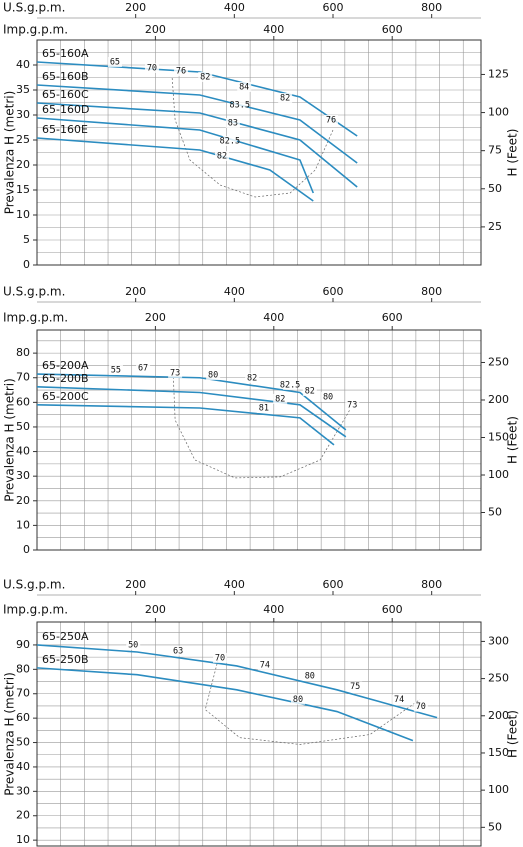  What do you see at coordinates (513, 440) in the screenshot?
I see `y2-axis-title: H (Feet)` at bounding box center [513, 440].